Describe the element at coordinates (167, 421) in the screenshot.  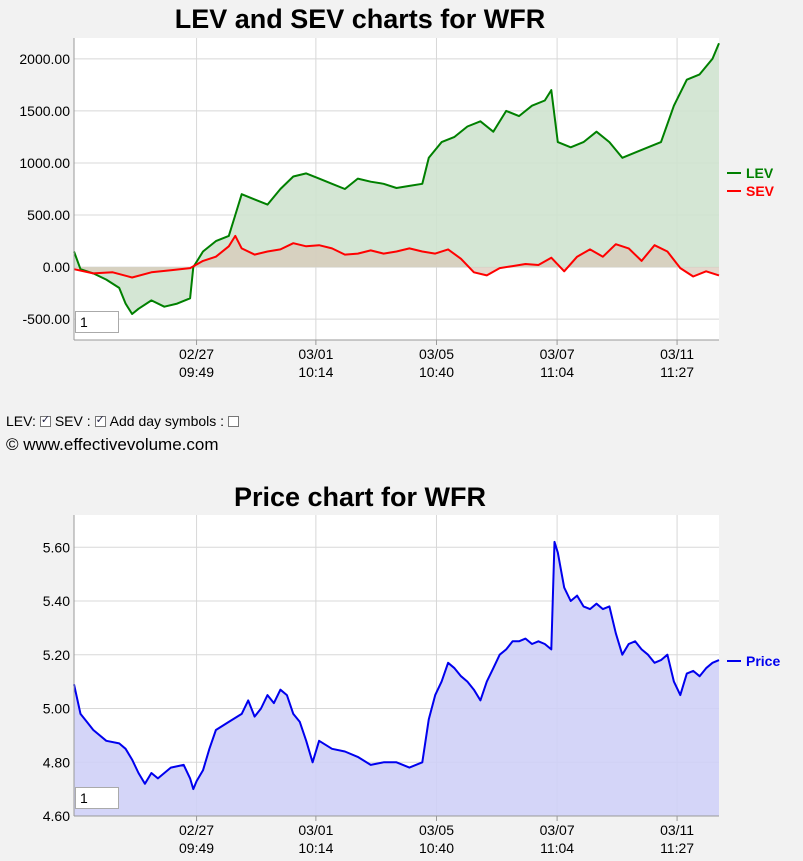
I see `day-symbols-label: Add day symbols :` at that location.